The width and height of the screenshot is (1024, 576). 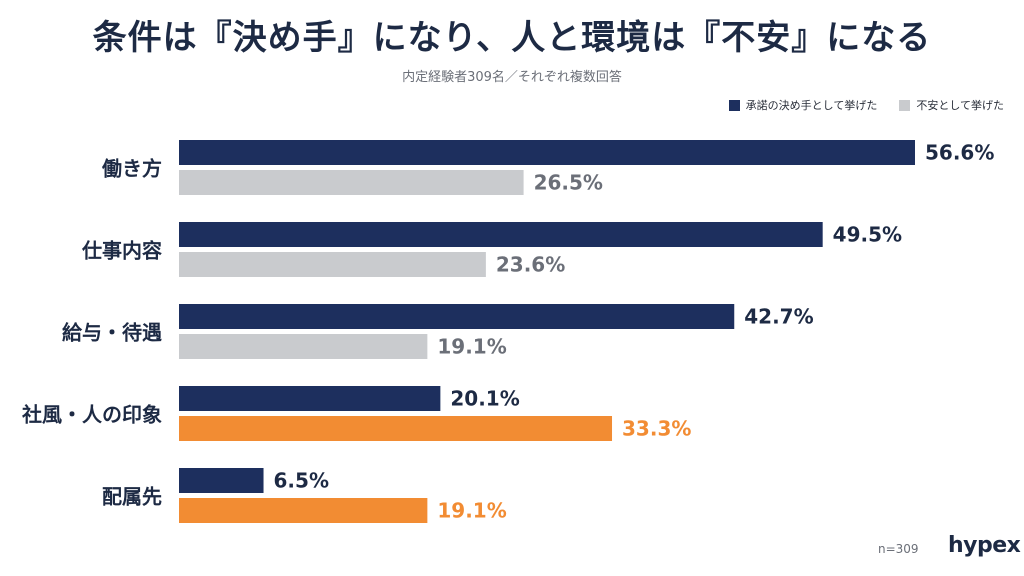 What do you see at coordinates (778, 317) in the screenshot?
I see `data-label-decision: 42.7%` at bounding box center [778, 317].